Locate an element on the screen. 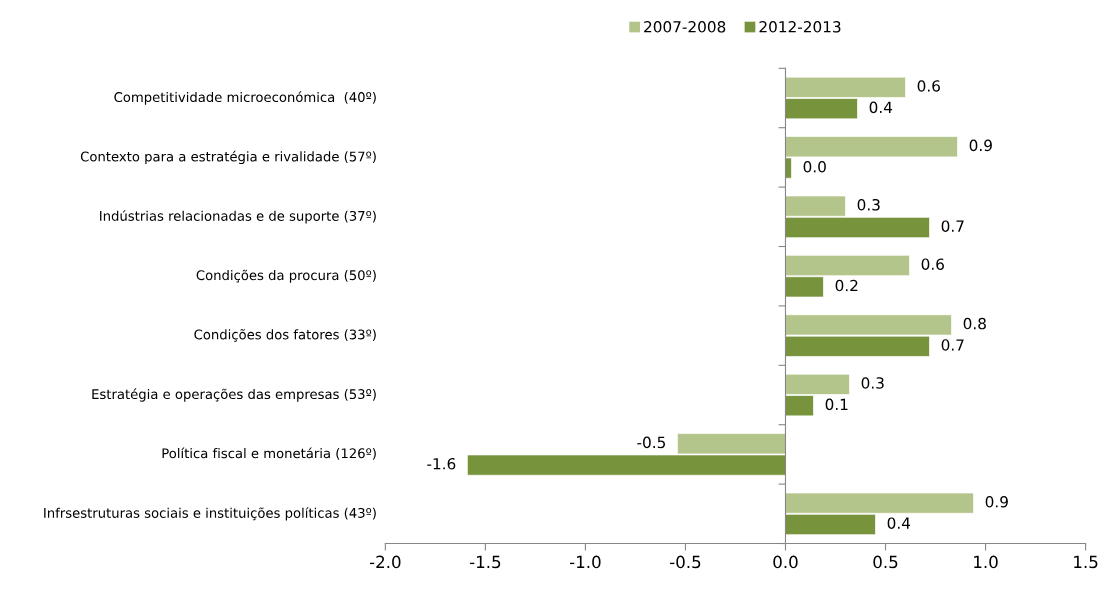 Image resolution: width=1101 pixels, height=594 pixels. y-tick-label: Estratégia e operações das empresas (53º) is located at coordinates (234, 395).